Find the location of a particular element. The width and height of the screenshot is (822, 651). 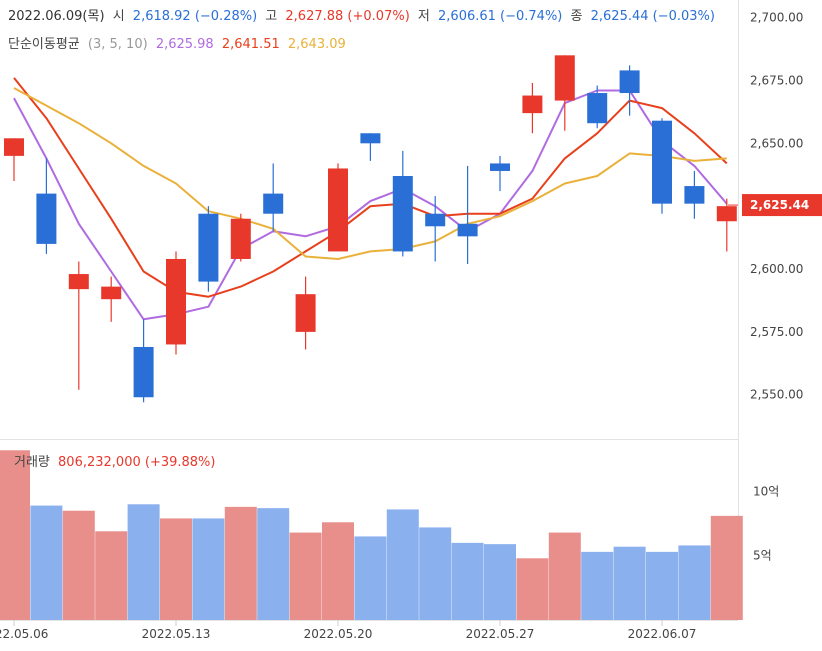

price-tick-label: 2,675.00 is located at coordinates (776, 80).